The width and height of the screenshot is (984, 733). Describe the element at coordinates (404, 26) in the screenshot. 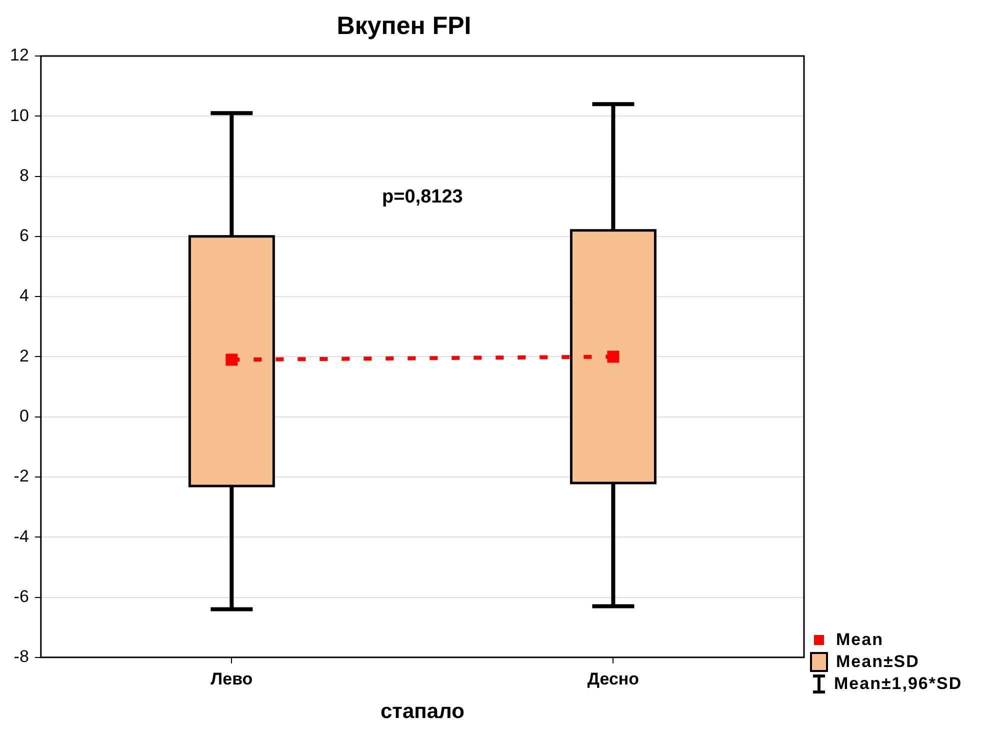

I see `chart-title: Вкупен FPI` at that location.